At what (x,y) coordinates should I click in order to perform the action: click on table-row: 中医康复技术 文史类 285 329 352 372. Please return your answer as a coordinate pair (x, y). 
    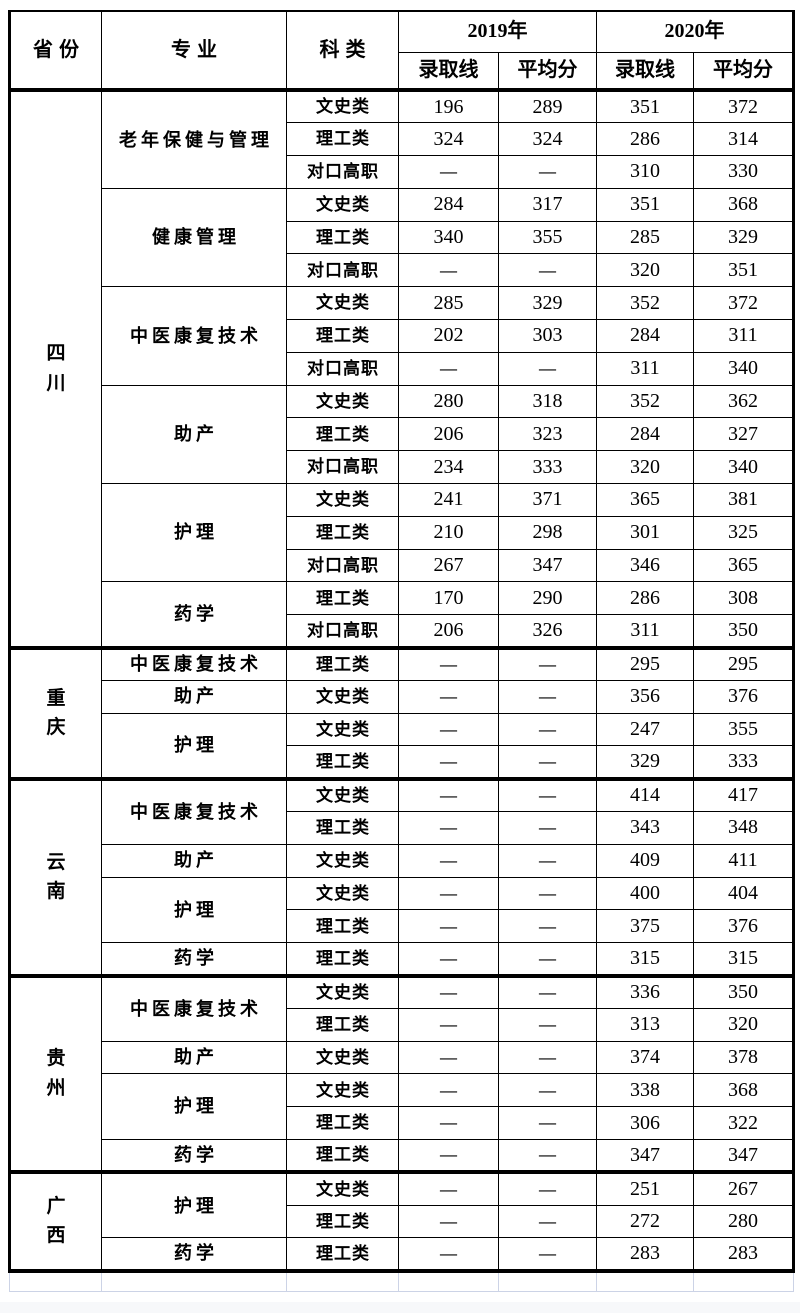
    Looking at the image, I should click on (402, 336).